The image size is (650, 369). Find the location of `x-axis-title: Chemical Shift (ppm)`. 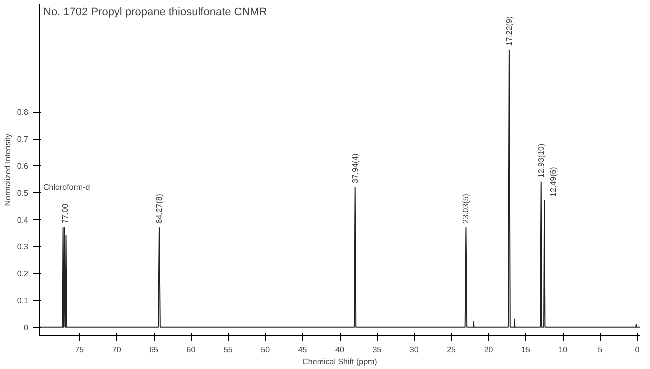

x-axis-title: Chemical Shift (ppm) is located at coordinates (340, 362).